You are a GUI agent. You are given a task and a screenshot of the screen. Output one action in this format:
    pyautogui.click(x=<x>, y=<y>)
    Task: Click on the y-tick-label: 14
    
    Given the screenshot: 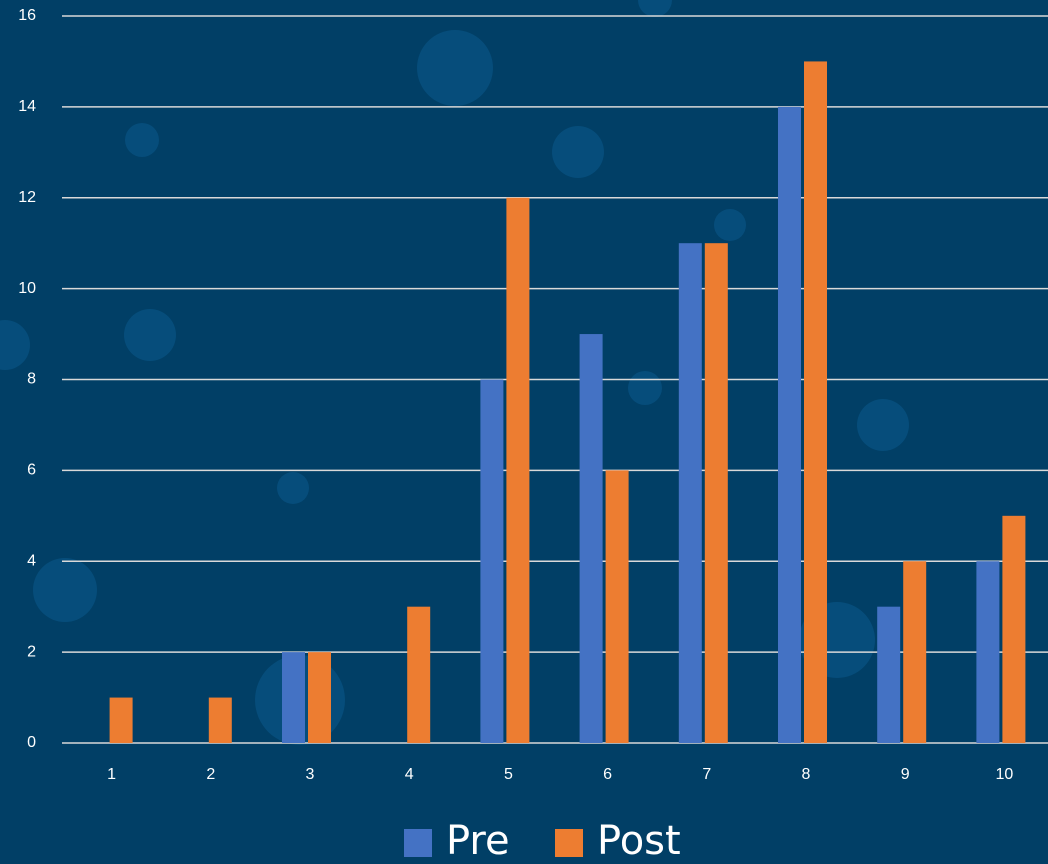 What is the action you would take?
    pyautogui.click(x=27, y=106)
    